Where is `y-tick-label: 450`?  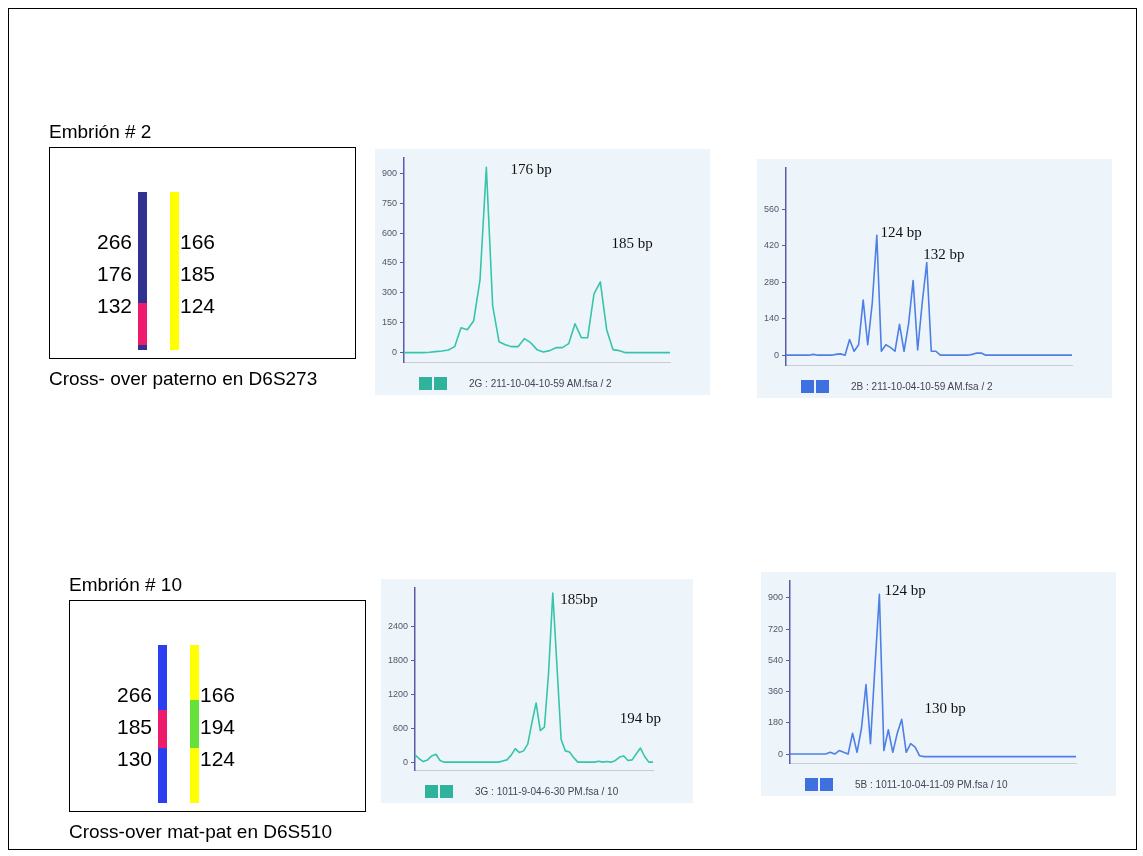 y-tick-label: 450 is located at coordinates (389, 262).